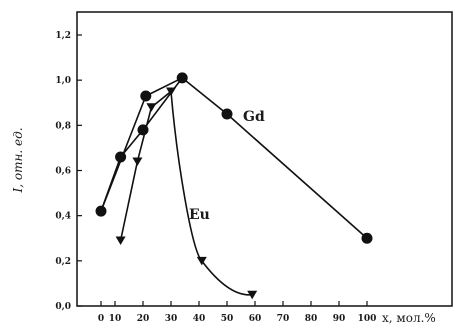 The image size is (458, 327). Describe the element at coordinates (199, 215) in the screenshot. I see `series-label-eu: Eu` at that location.